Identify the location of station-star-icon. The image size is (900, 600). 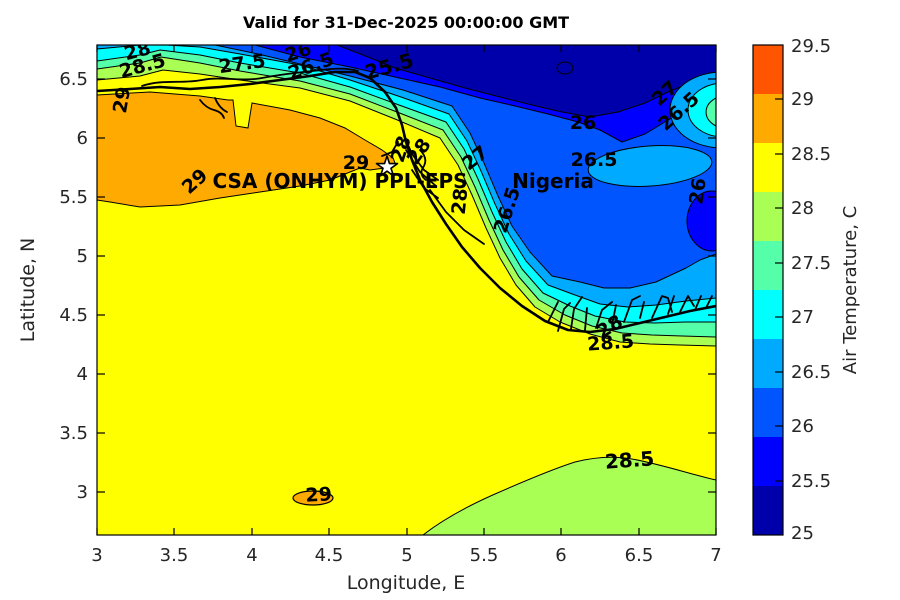
(387, 166).